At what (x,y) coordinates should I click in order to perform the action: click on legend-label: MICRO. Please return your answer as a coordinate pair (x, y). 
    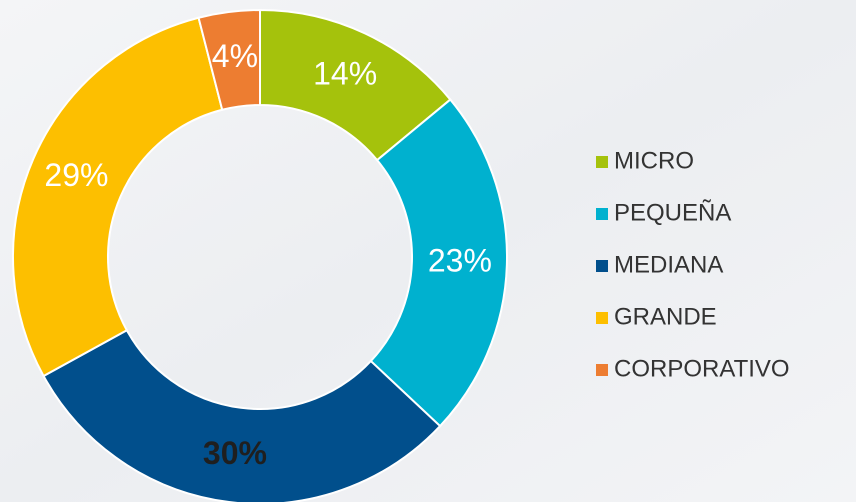
    Looking at the image, I should click on (654, 160).